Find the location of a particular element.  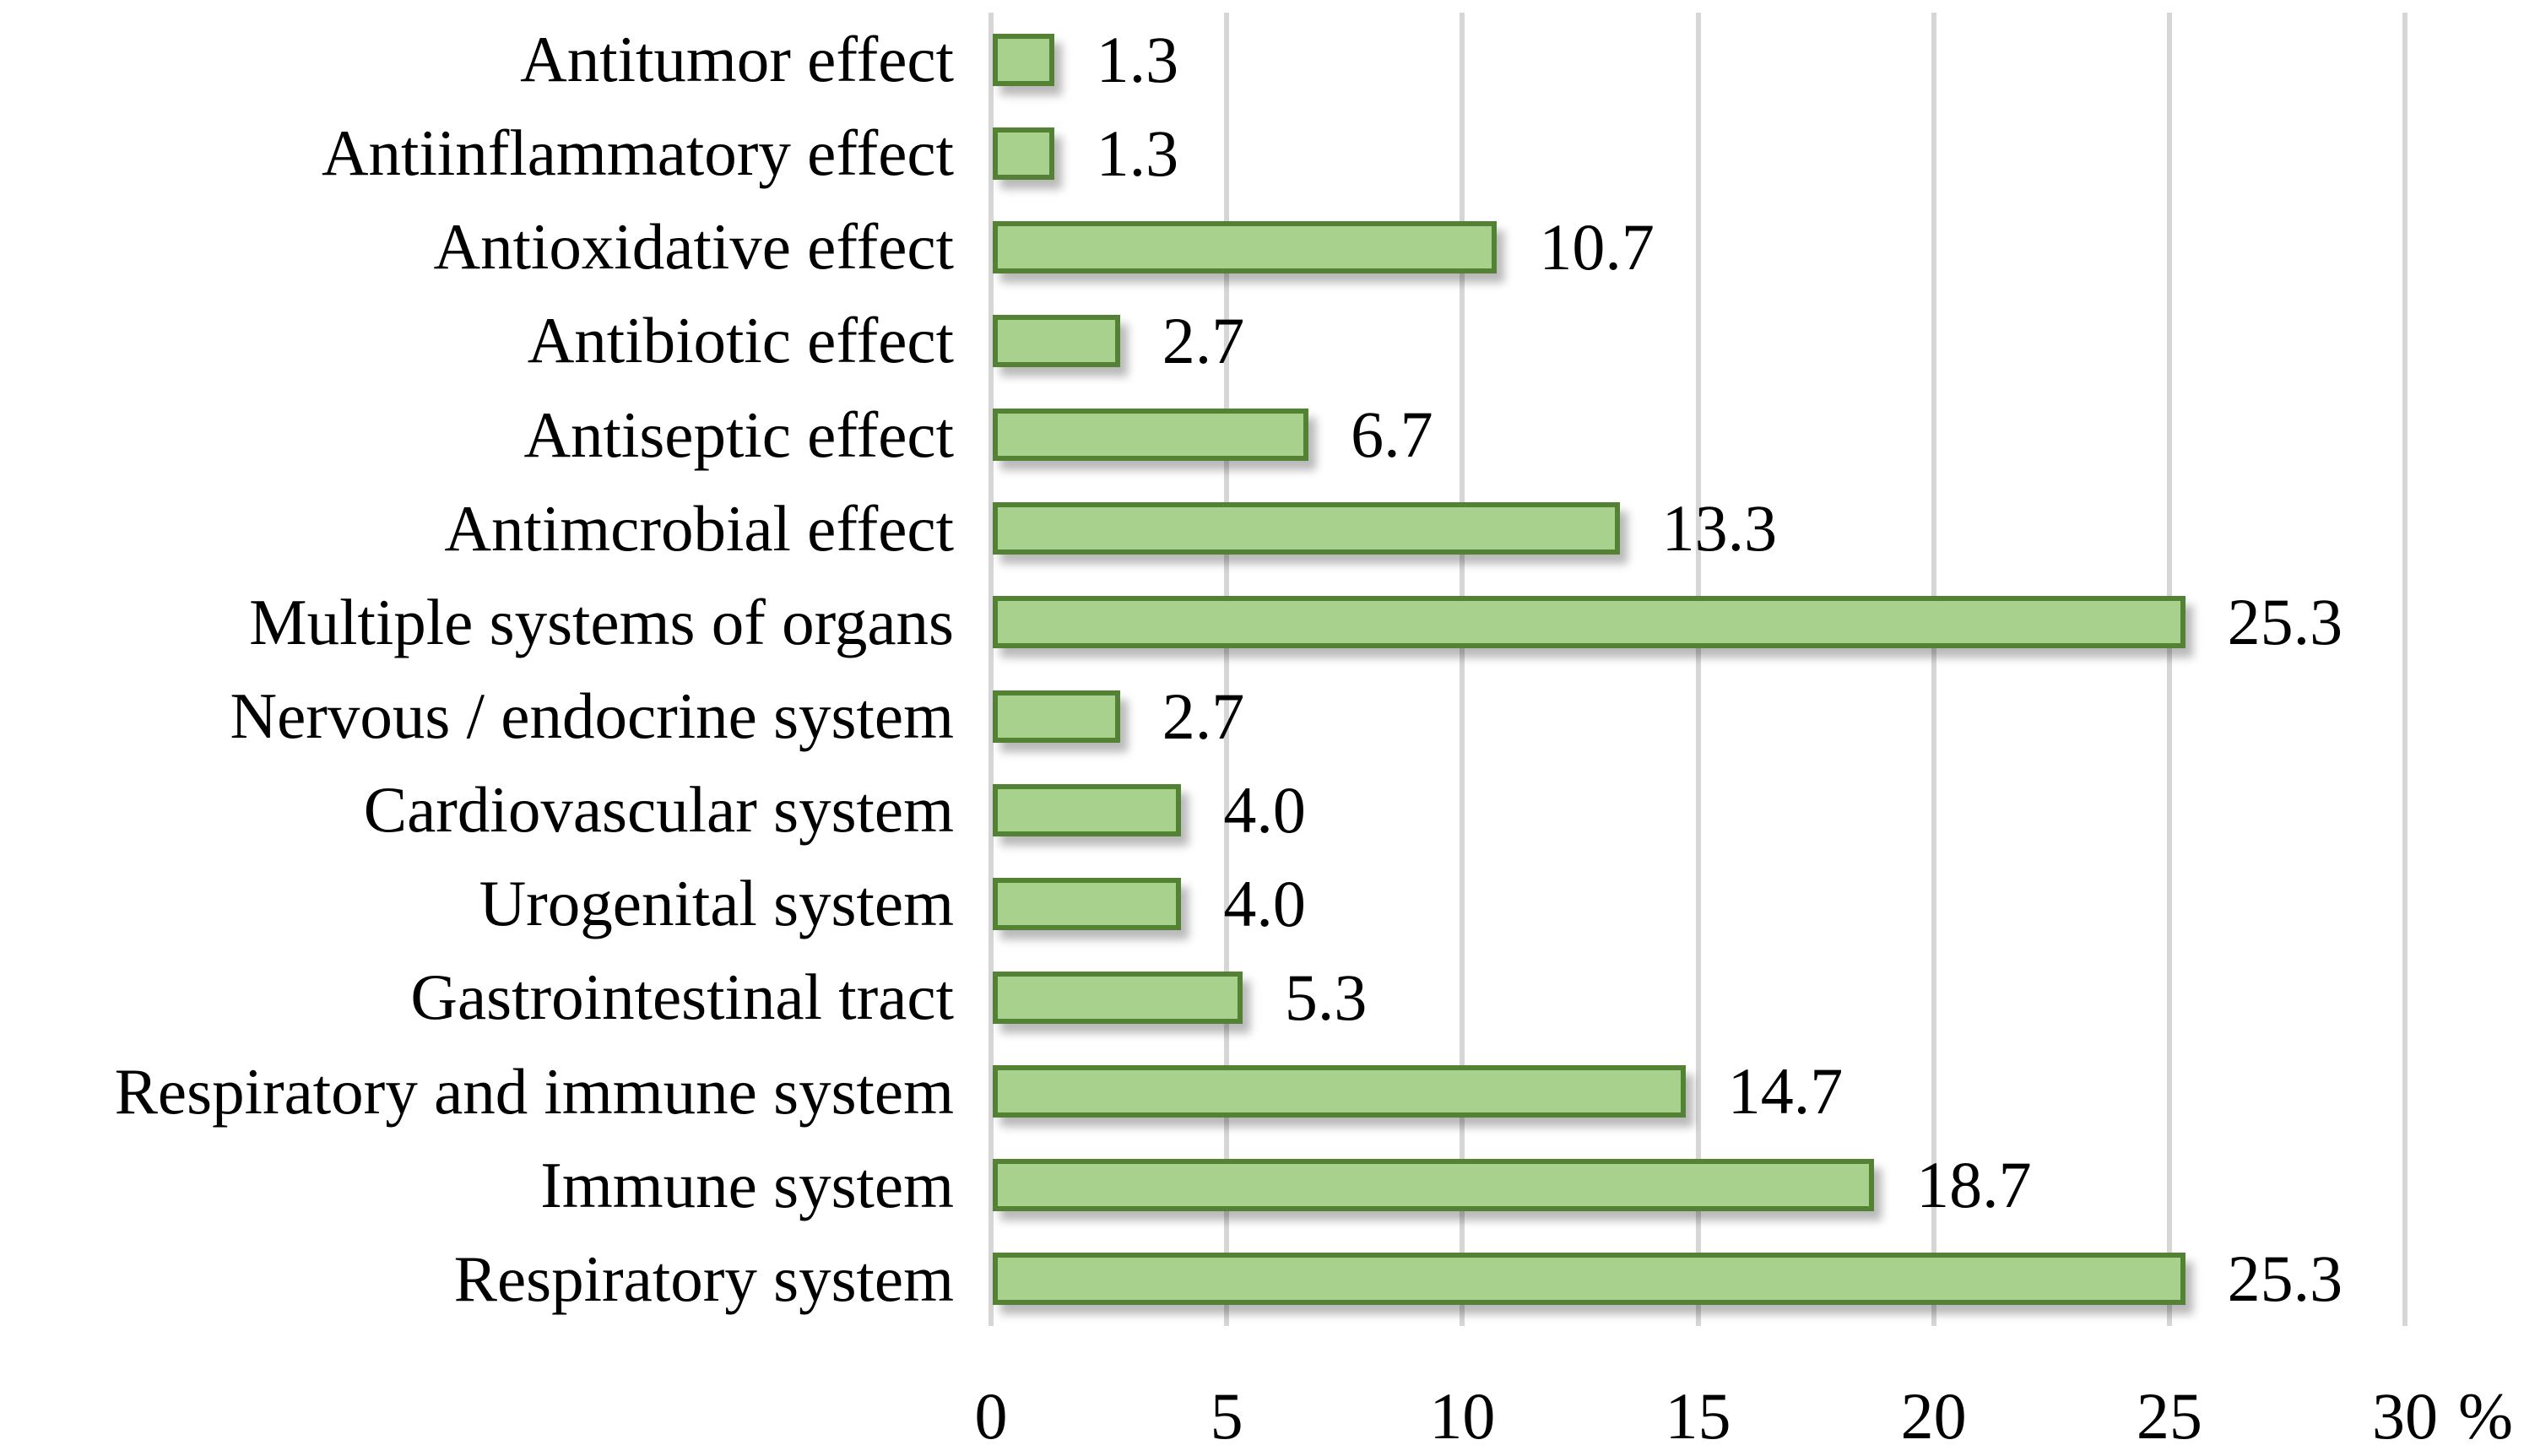

category-label: Antimcrobial effect is located at coordinates (699, 528).